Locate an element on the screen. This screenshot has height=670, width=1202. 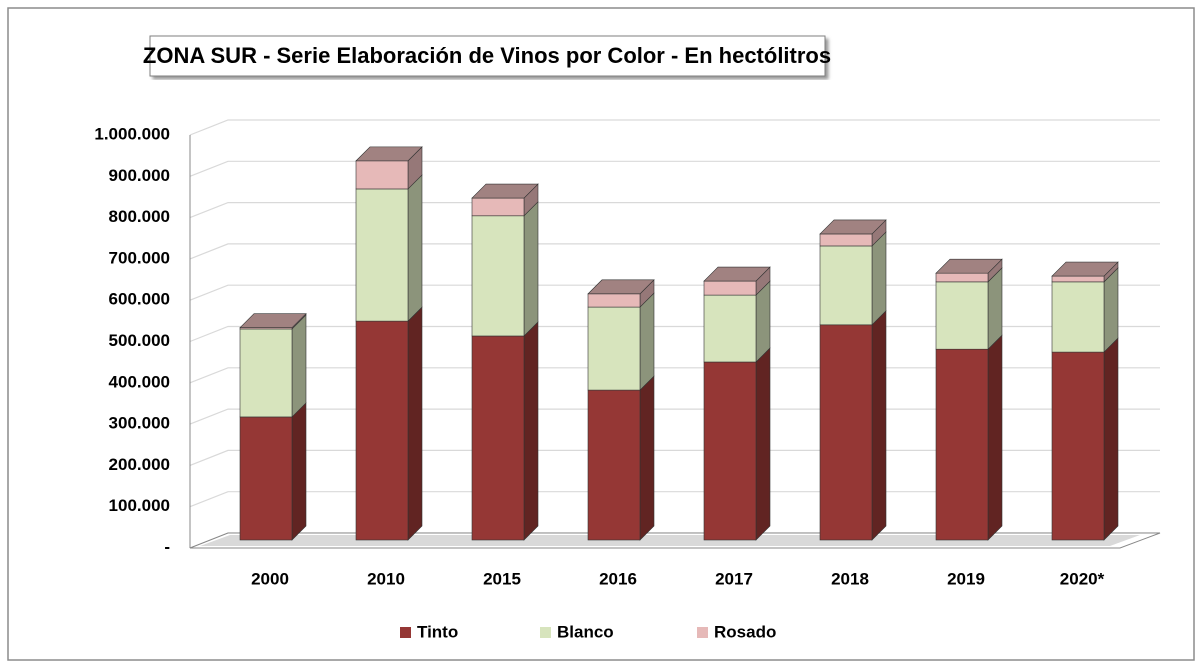
x-tick-label: 2000 is located at coordinates (270, 578).